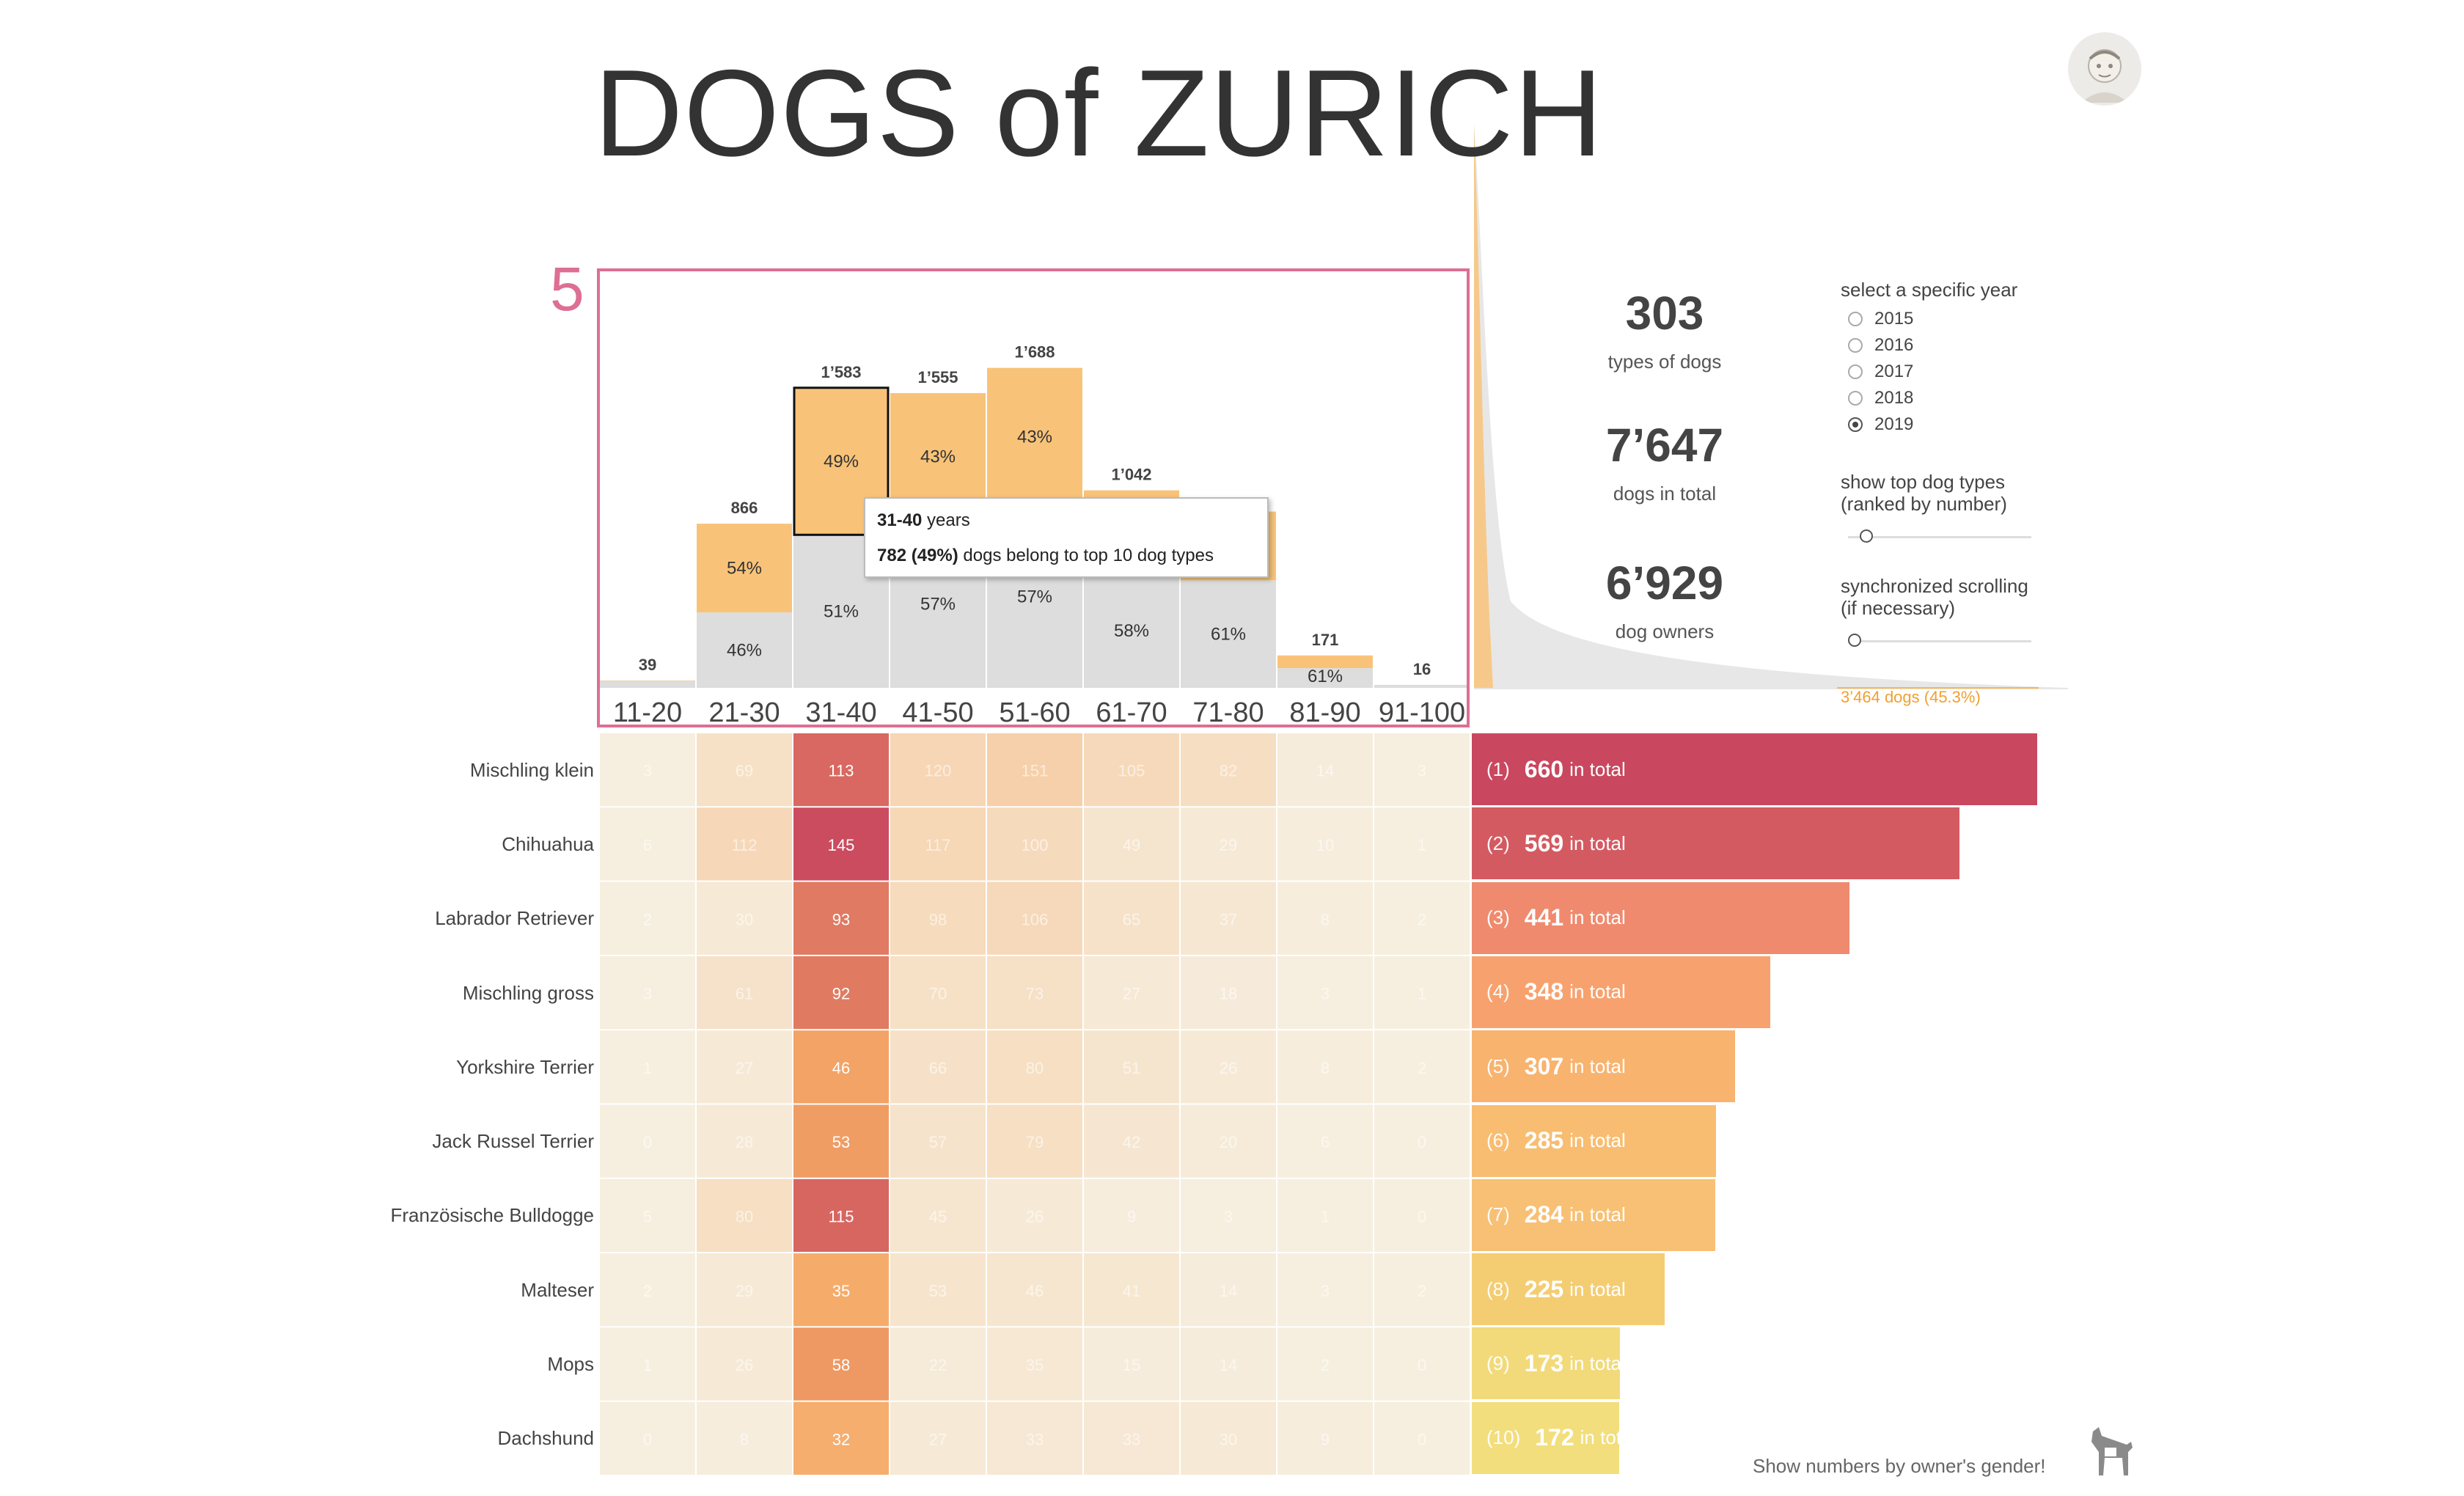 The height and width of the screenshot is (1496, 2464). I want to click on heat-cell-value: 35, so click(841, 1291).